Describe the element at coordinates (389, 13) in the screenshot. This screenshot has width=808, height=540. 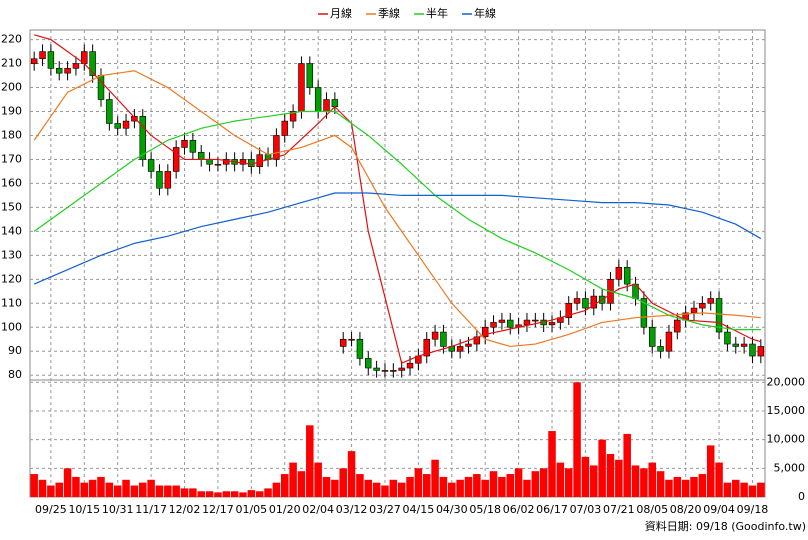
I see `legend-label: 季線` at that location.